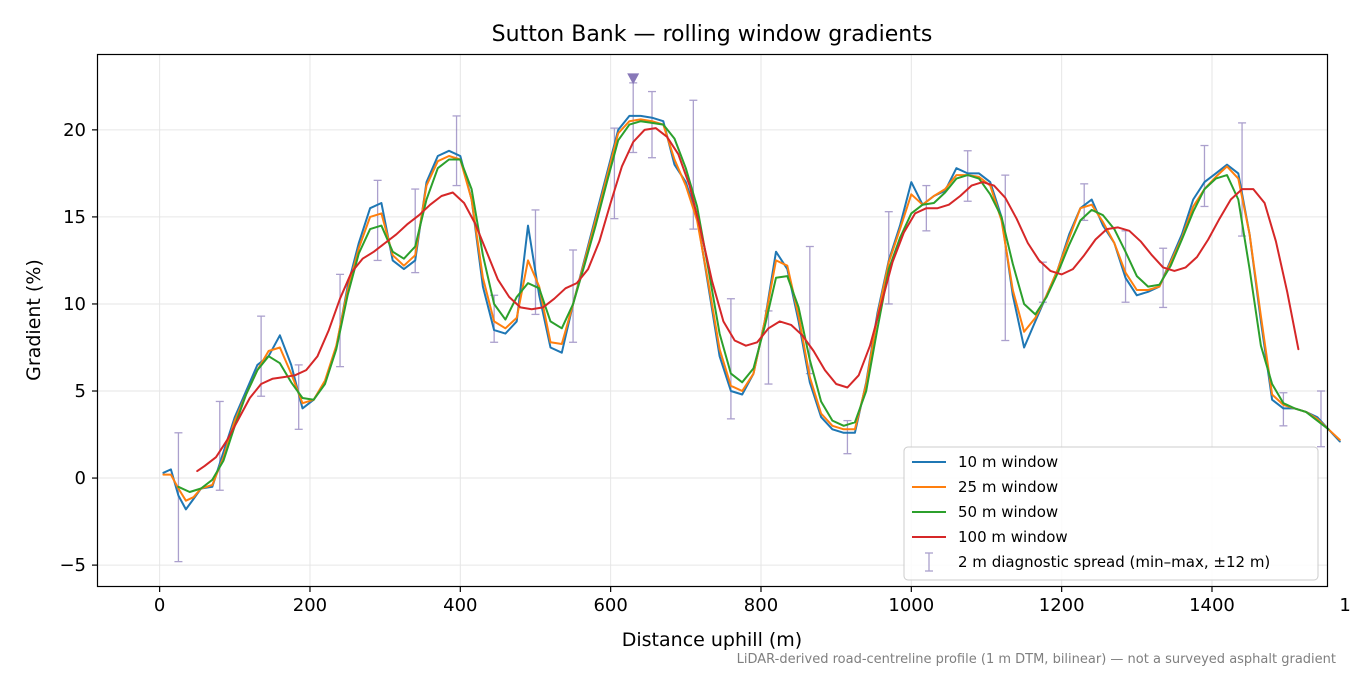  Describe the element at coordinates (1062, 605) in the screenshot. I see `x-tick-label: 1200` at that location.